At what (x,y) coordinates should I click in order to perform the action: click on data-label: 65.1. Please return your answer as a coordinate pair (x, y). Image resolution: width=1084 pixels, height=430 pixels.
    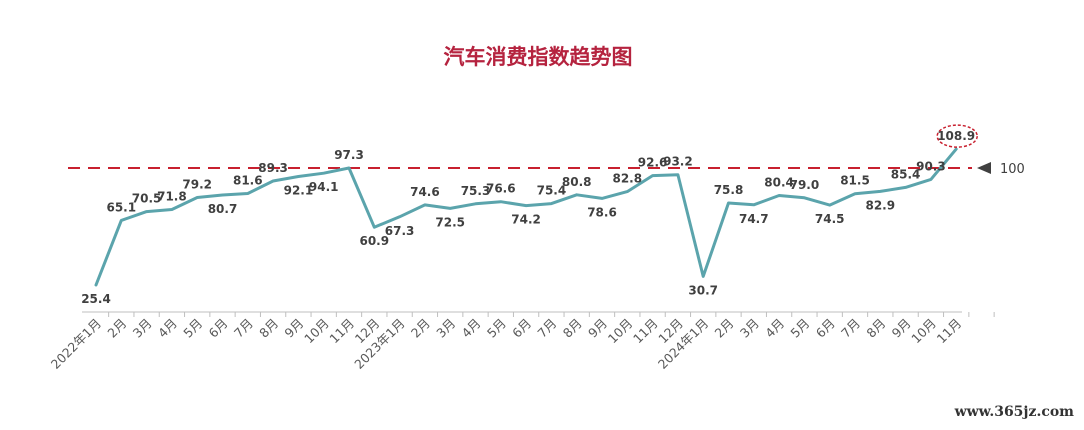
    Looking at the image, I should click on (121, 207).